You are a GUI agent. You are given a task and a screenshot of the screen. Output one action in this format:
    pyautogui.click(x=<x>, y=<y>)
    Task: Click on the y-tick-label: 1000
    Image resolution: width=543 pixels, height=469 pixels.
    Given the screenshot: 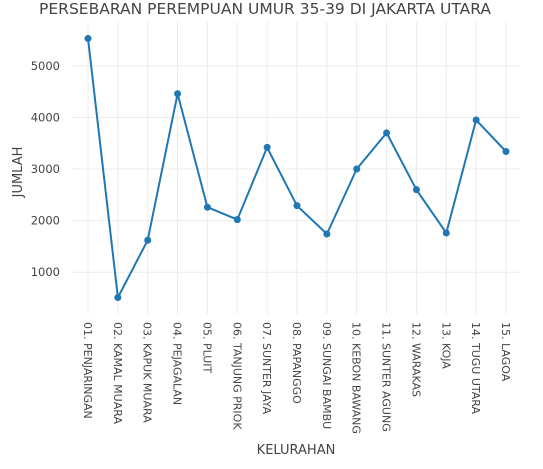 What is the action you would take?
    pyautogui.click(x=45, y=272)
    